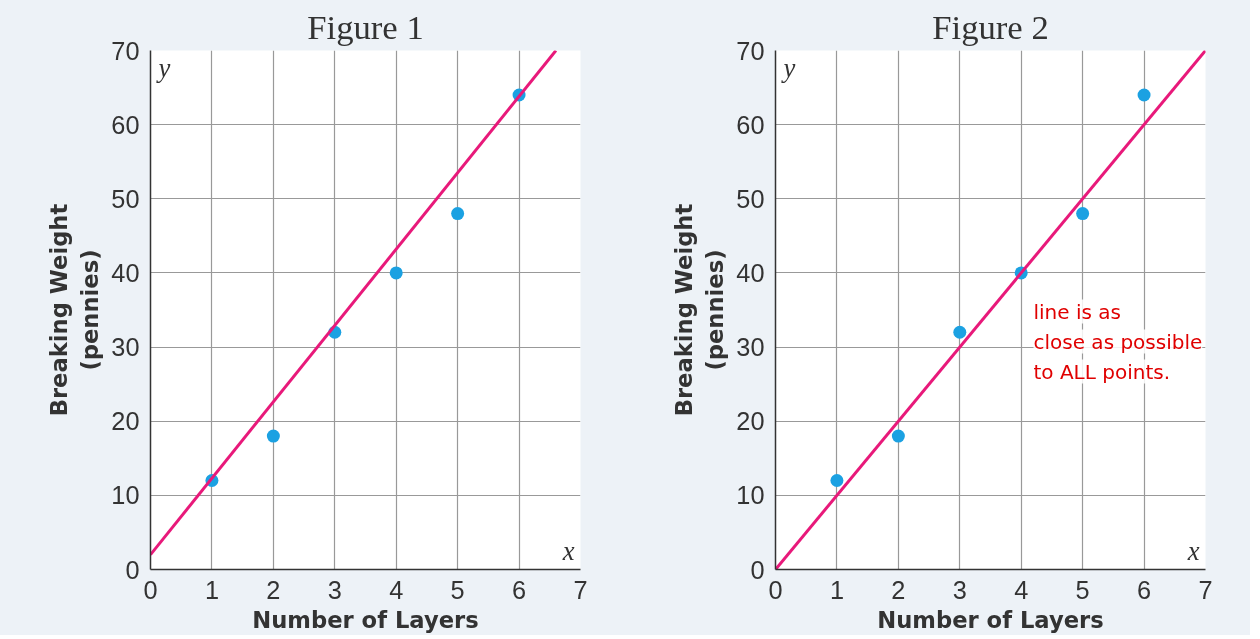 The width and height of the screenshot is (1260, 639). I want to click on chart-title: Figure 2, so click(990, 26).